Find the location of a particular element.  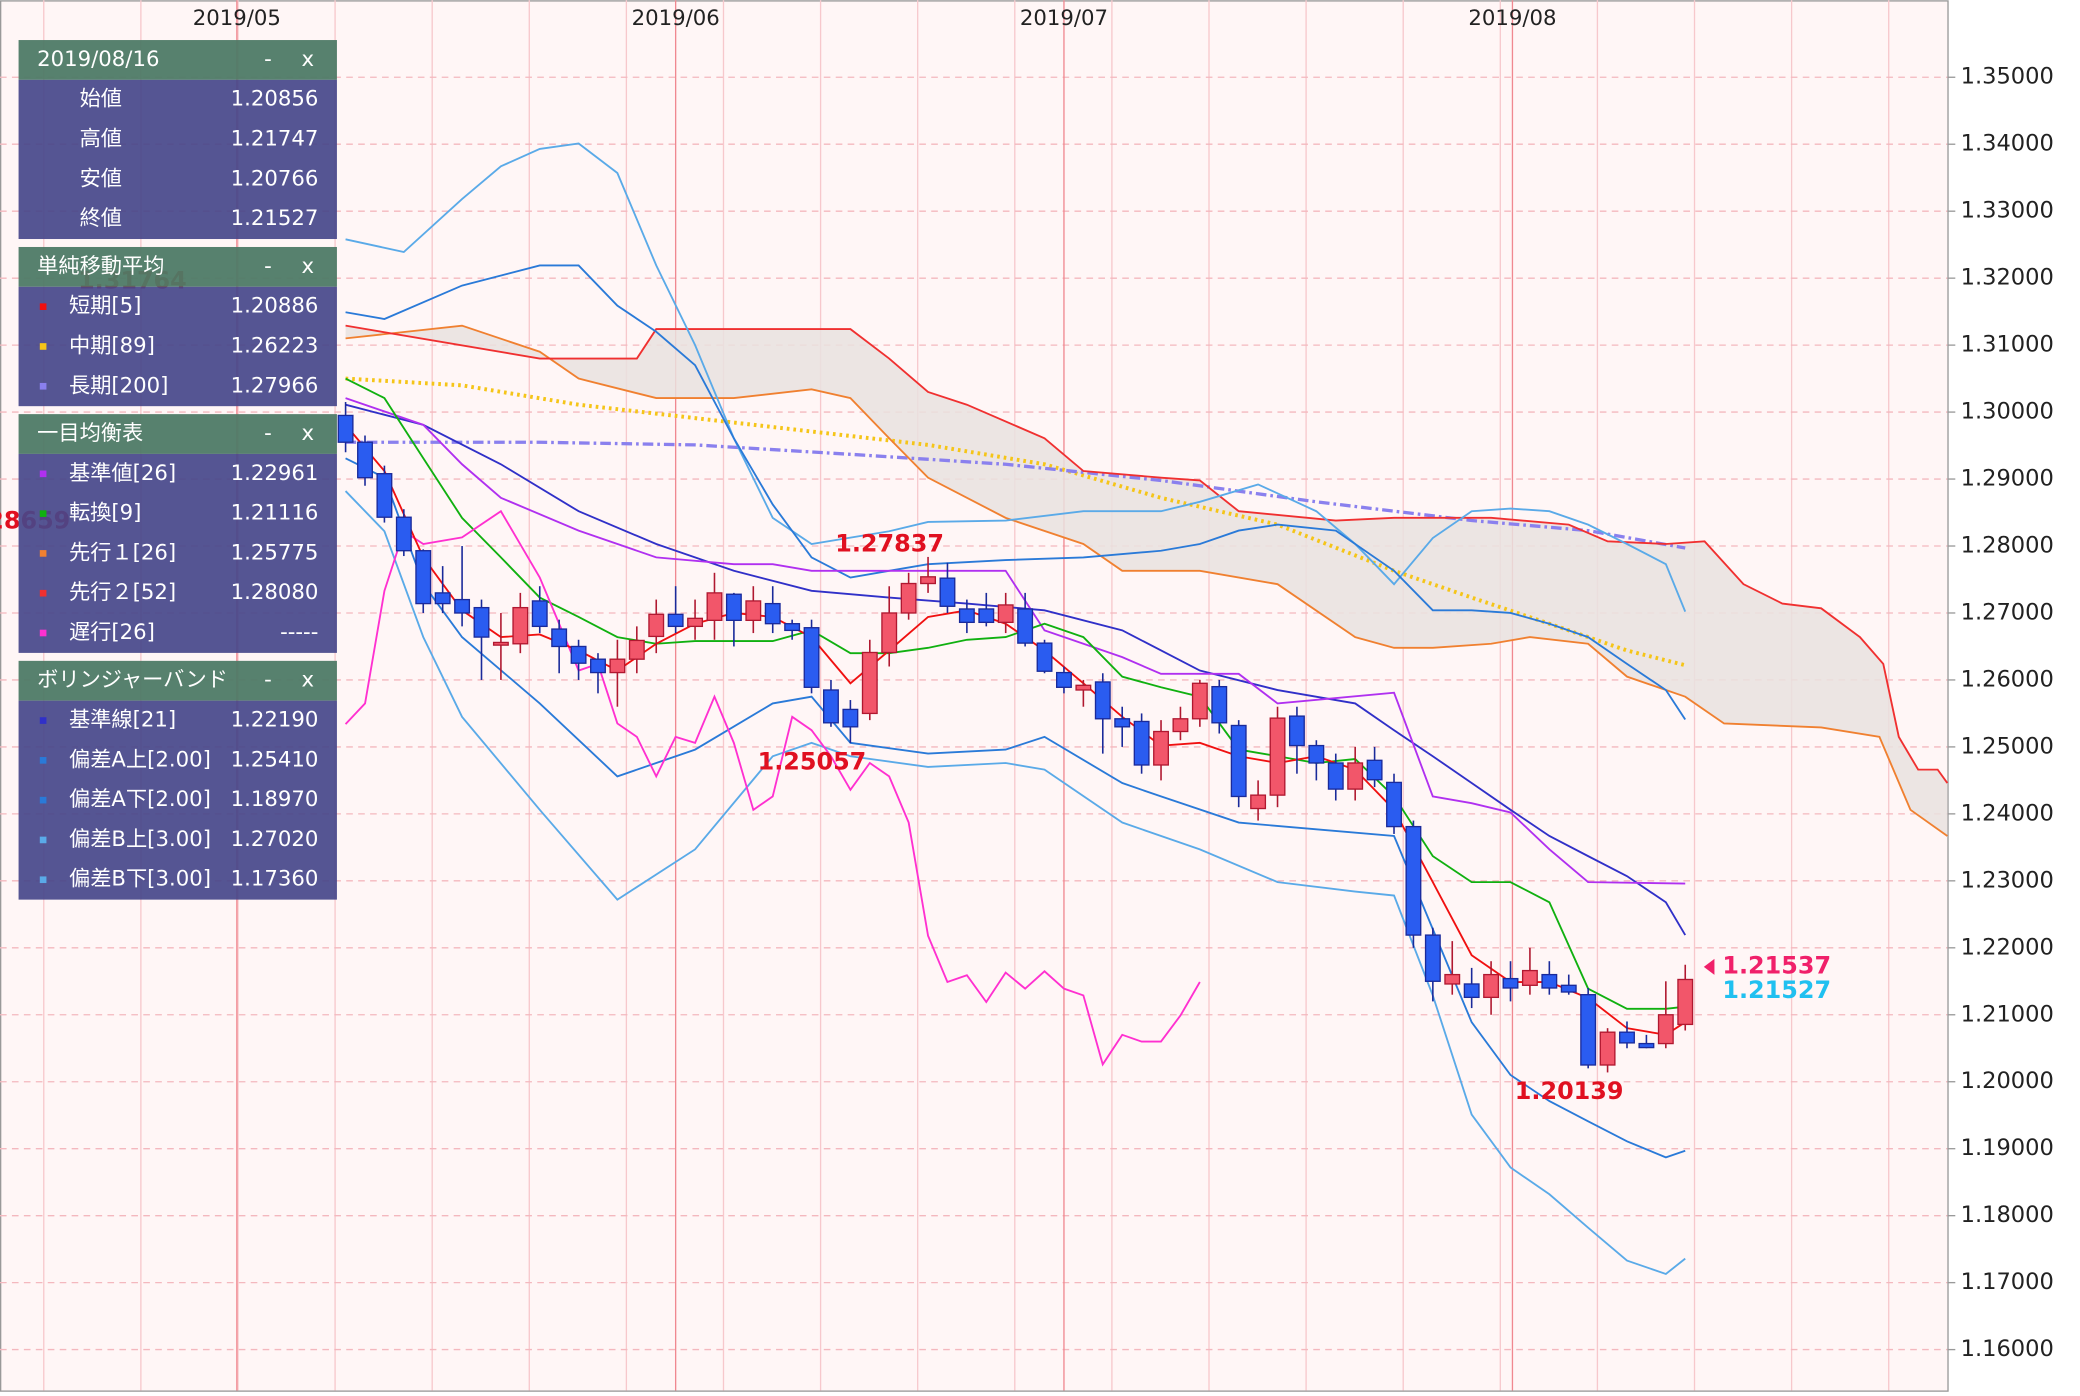

panel-value: 1.20856 is located at coordinates (275, 99).